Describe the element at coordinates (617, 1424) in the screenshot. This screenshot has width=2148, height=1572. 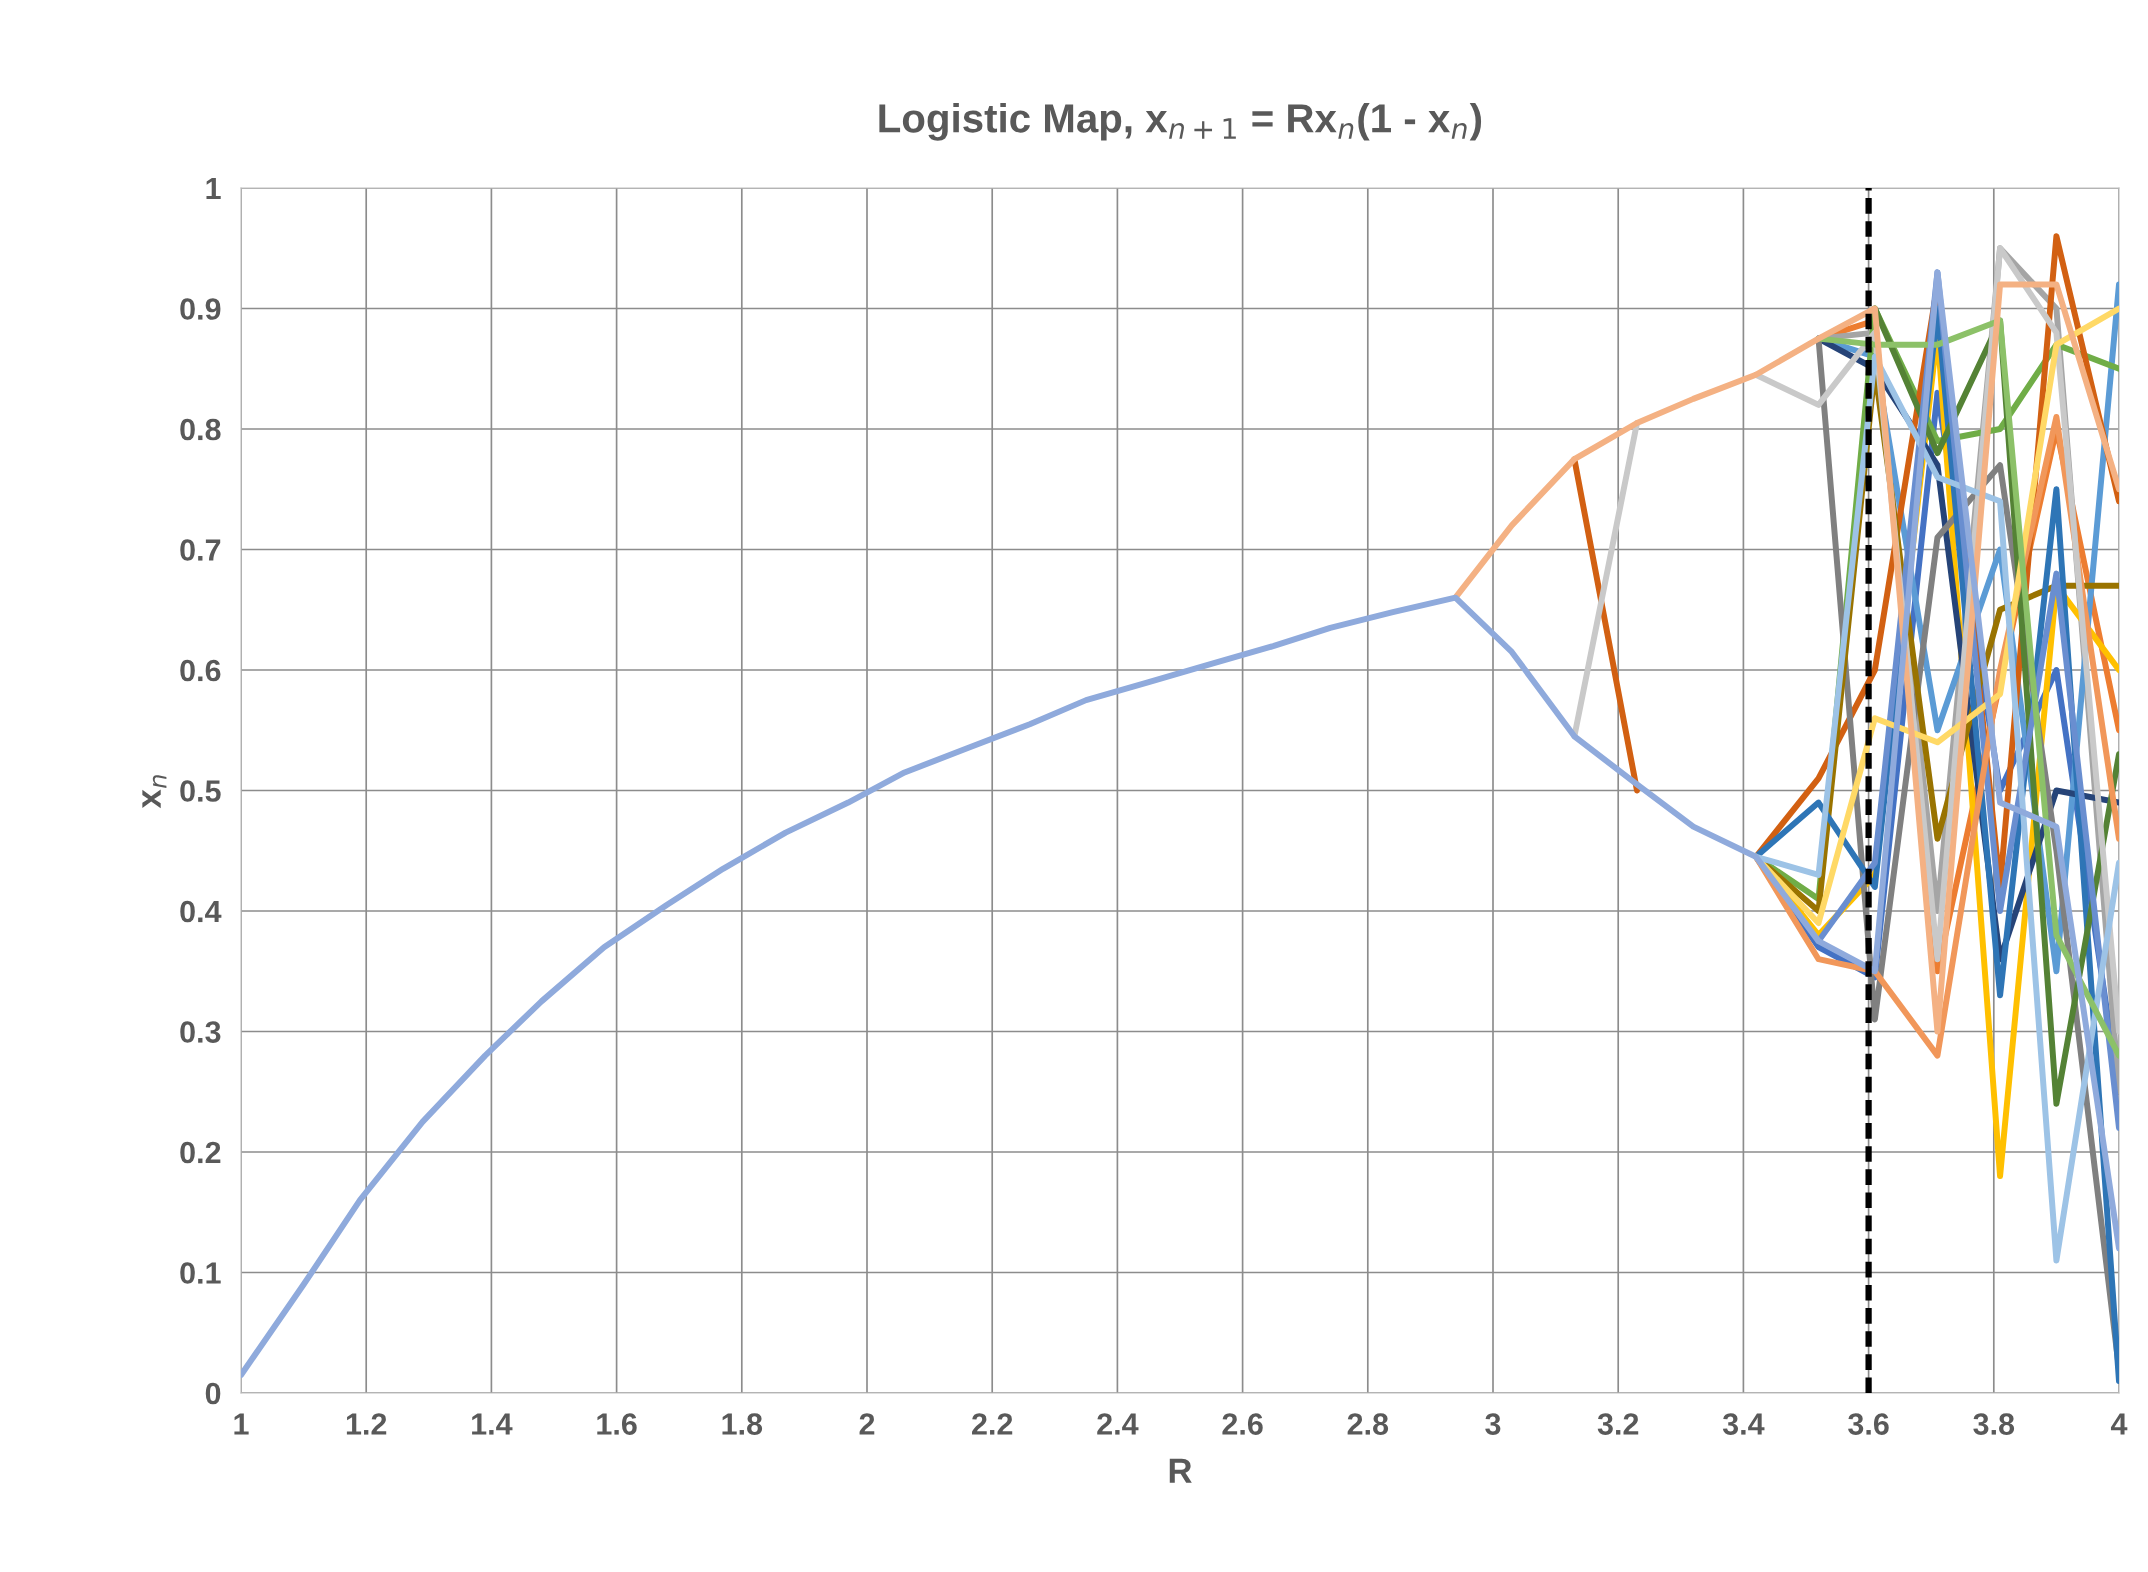
I see `x-tick-label: 1.6` at that location.